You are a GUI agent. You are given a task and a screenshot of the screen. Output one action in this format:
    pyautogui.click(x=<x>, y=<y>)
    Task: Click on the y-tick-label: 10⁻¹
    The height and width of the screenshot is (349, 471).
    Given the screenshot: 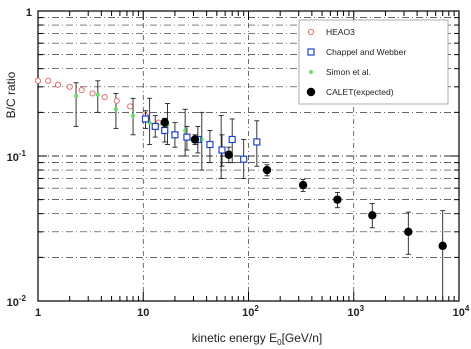 What is the action you would take?
    pyautogui.click(x=17, y=156)
    